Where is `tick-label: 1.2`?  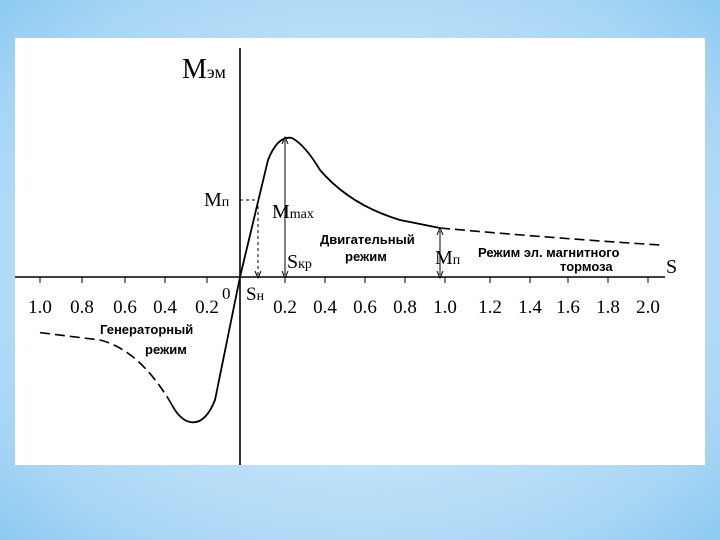
tick-label: 1.2 is located at coordinates (490, 307).